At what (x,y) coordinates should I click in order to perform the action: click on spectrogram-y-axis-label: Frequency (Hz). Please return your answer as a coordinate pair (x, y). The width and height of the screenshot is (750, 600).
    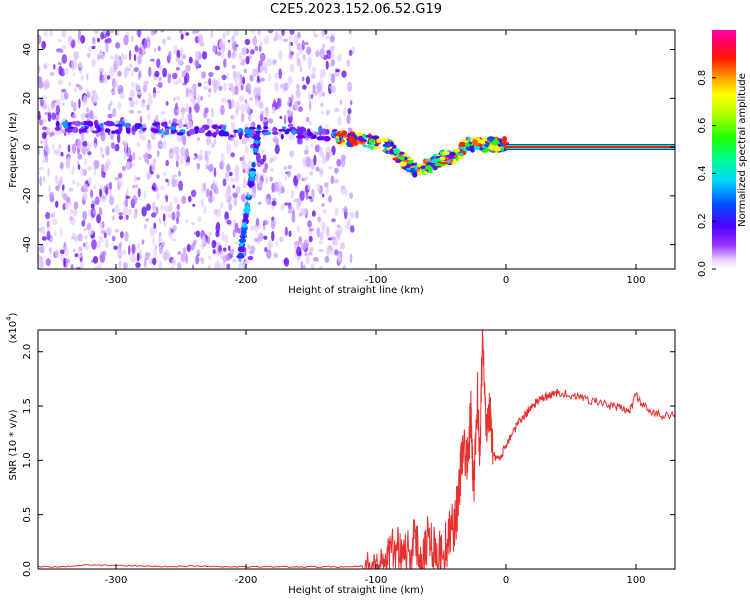
    Looking at the image, I should click on (13, 150).